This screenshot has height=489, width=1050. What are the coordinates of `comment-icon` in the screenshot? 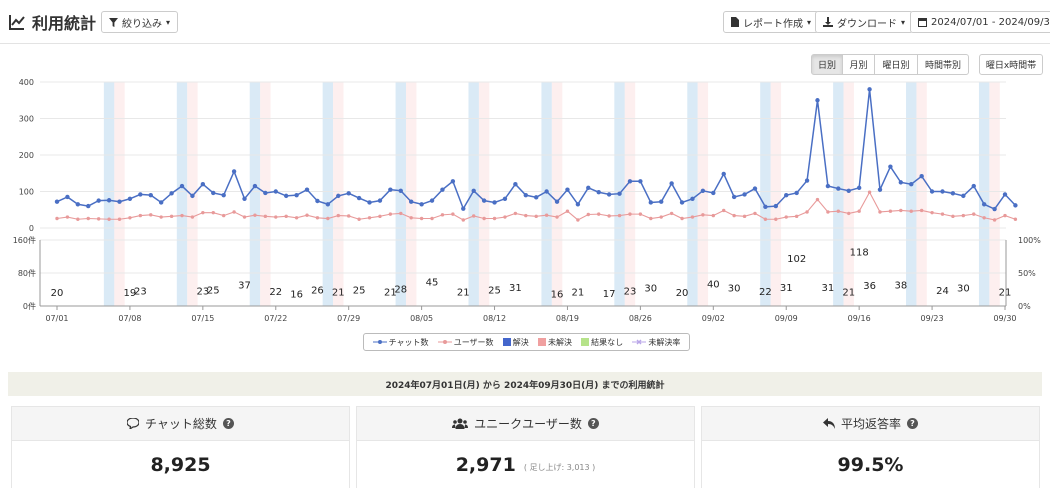 It's located at (133, 423).